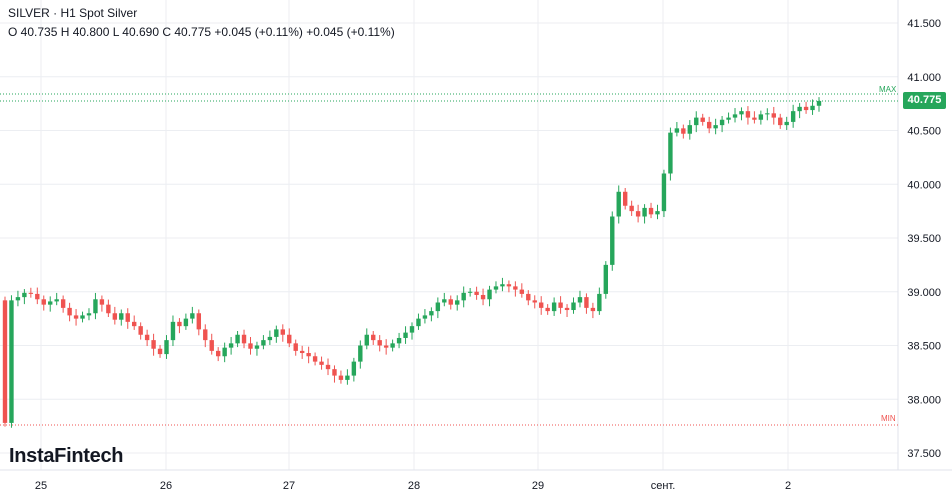 This screenshot has width=952, height=494. I want to click on time-axis: 25 26 27 28 29 сент. 2, so click(413, 486).